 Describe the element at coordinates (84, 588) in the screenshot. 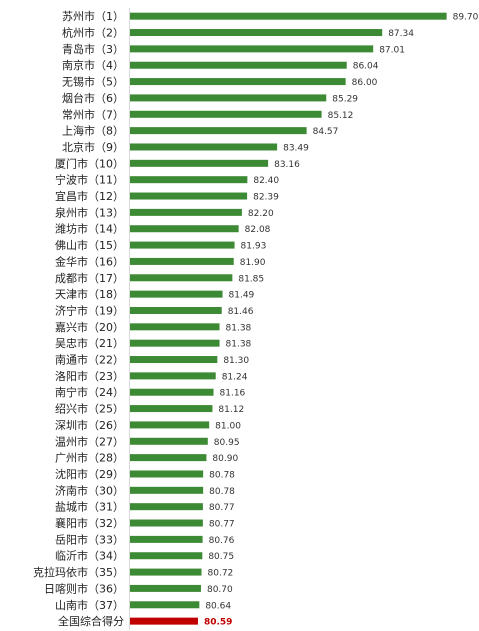

I see `category-label: 日喀则市（36）` at that location.